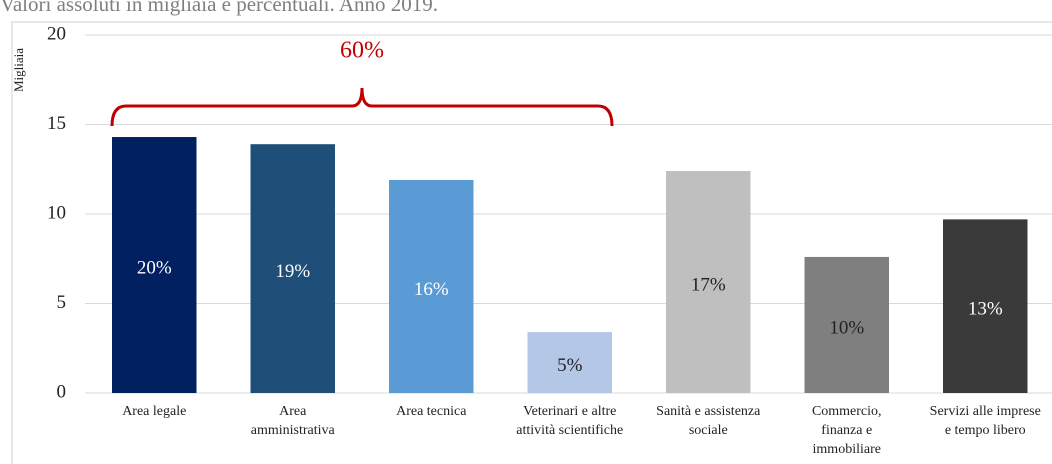 The height and width of the screenshot is (464, 1052). I want to click on x-tick-label: Veterinari e altre, so click(569, 411).